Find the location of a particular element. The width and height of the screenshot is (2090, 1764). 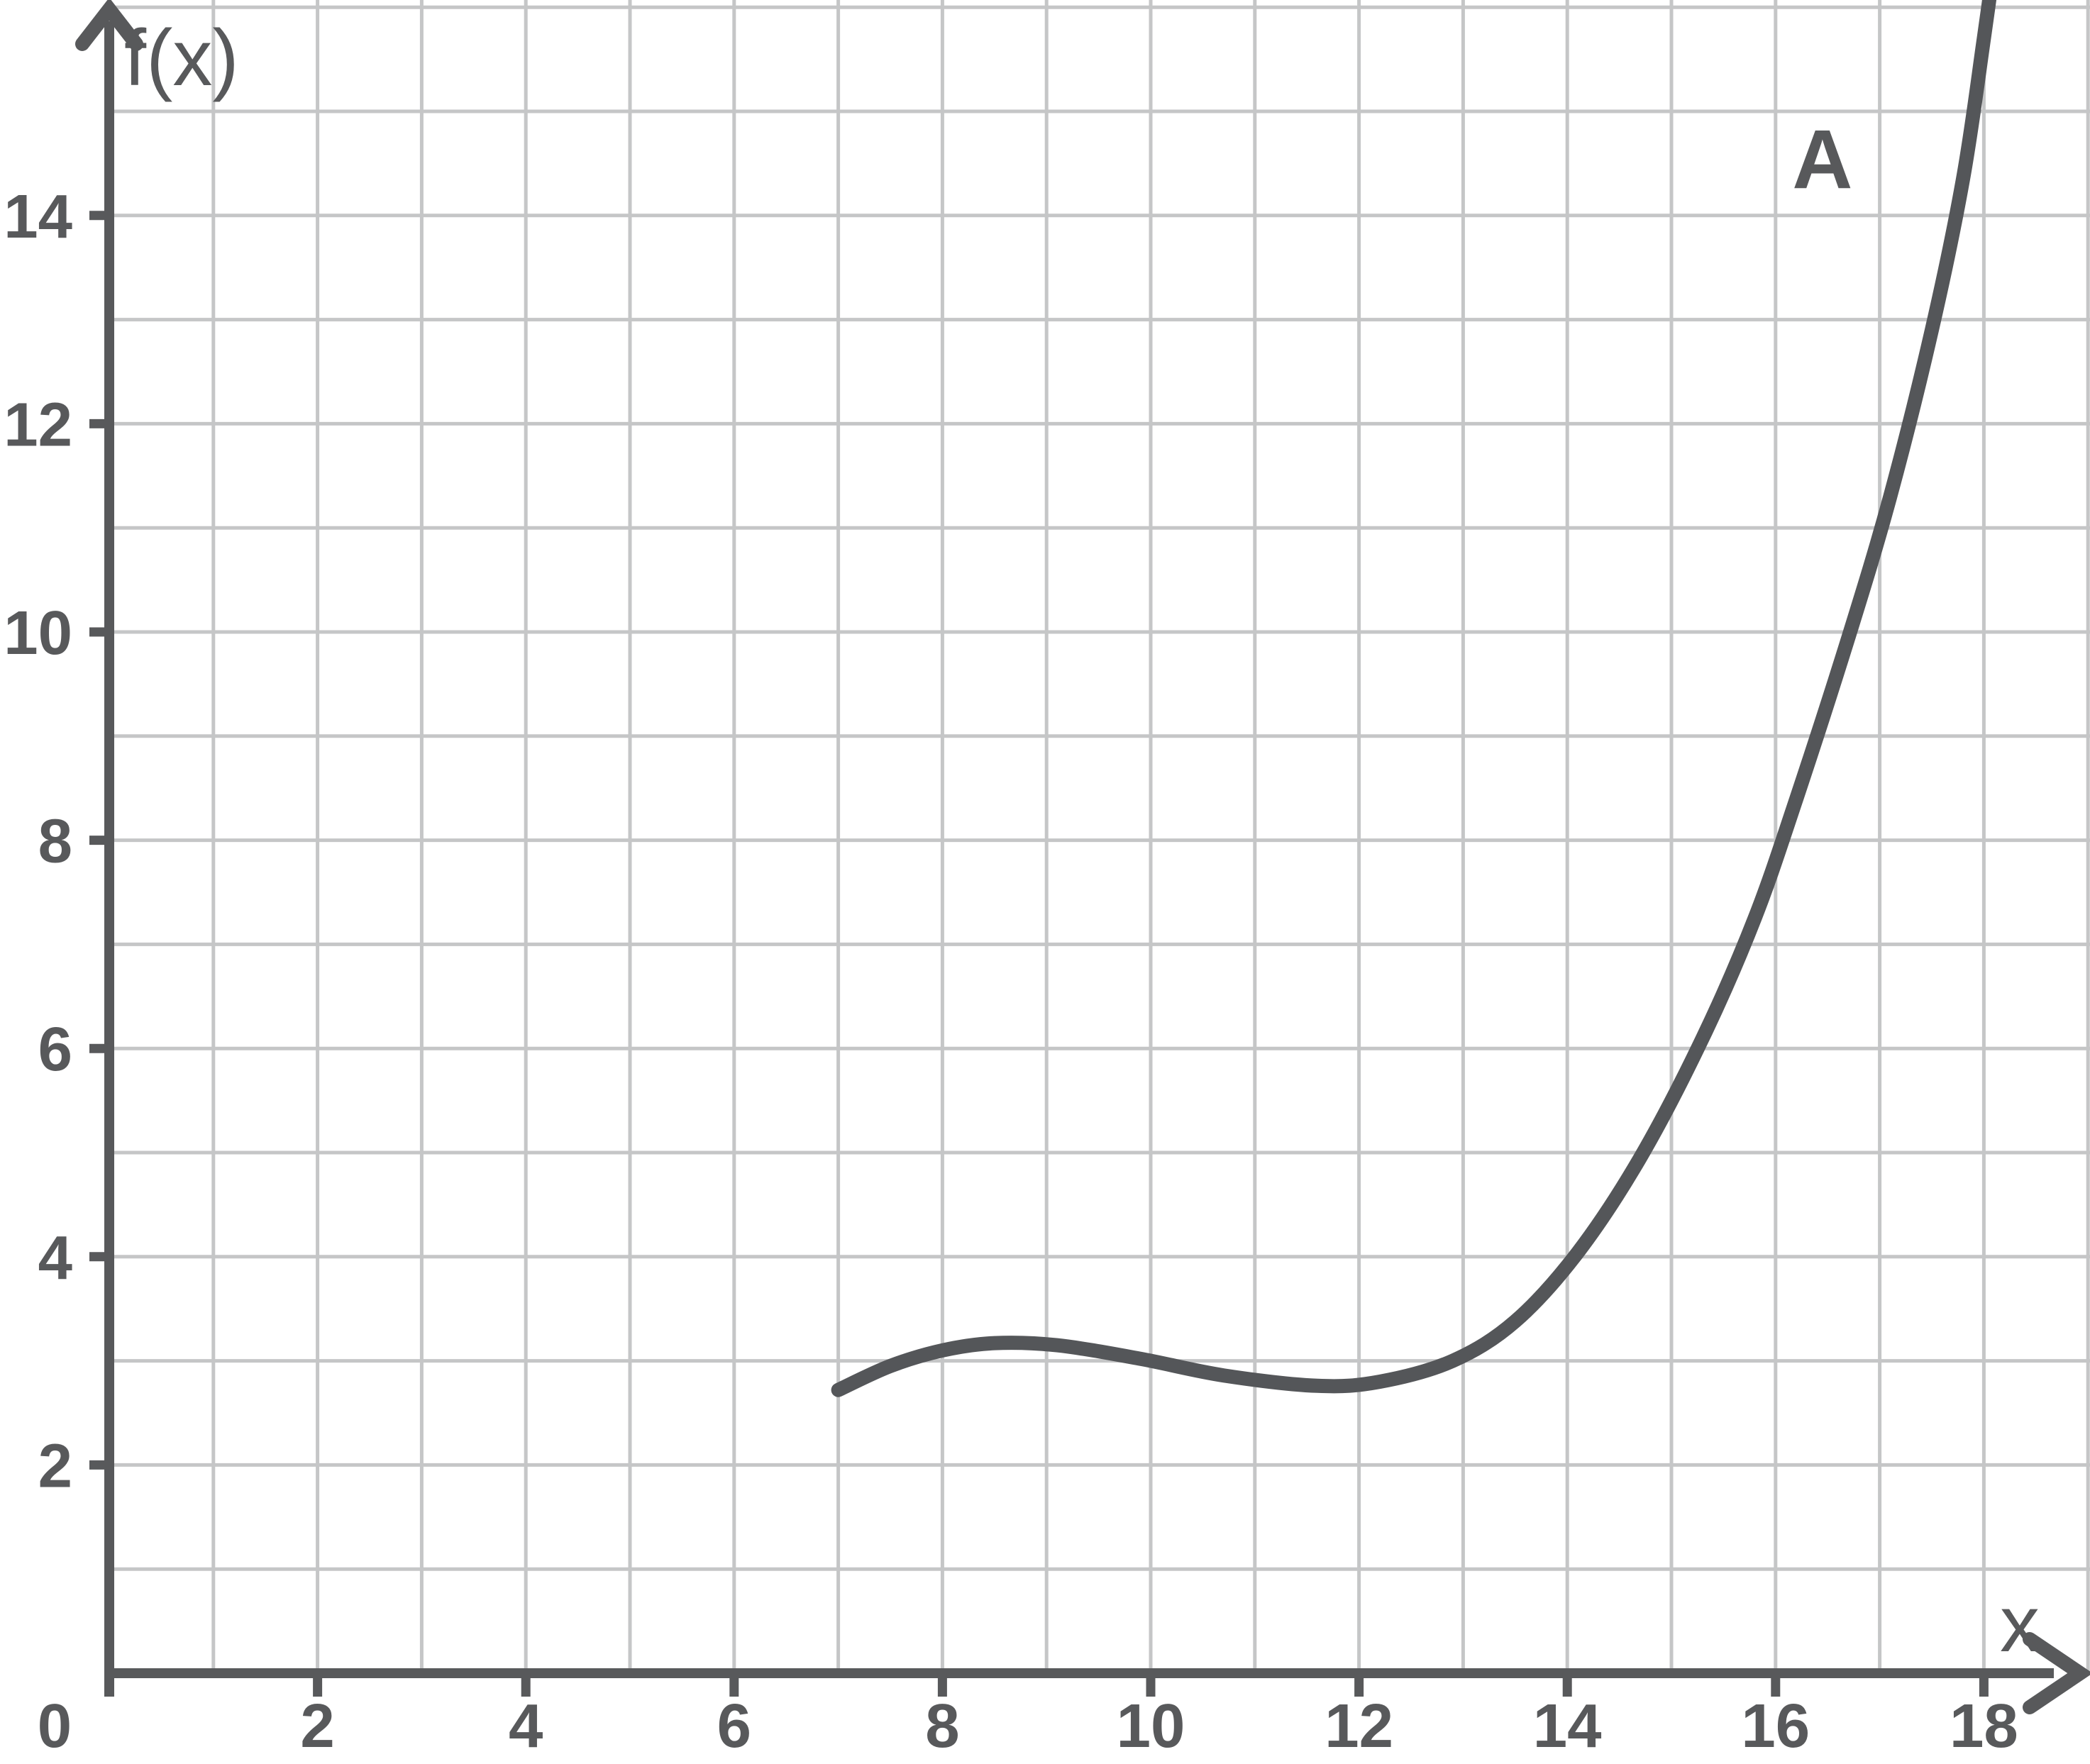

x-tick-label: 16 is located at coordinates (1775, 1726).